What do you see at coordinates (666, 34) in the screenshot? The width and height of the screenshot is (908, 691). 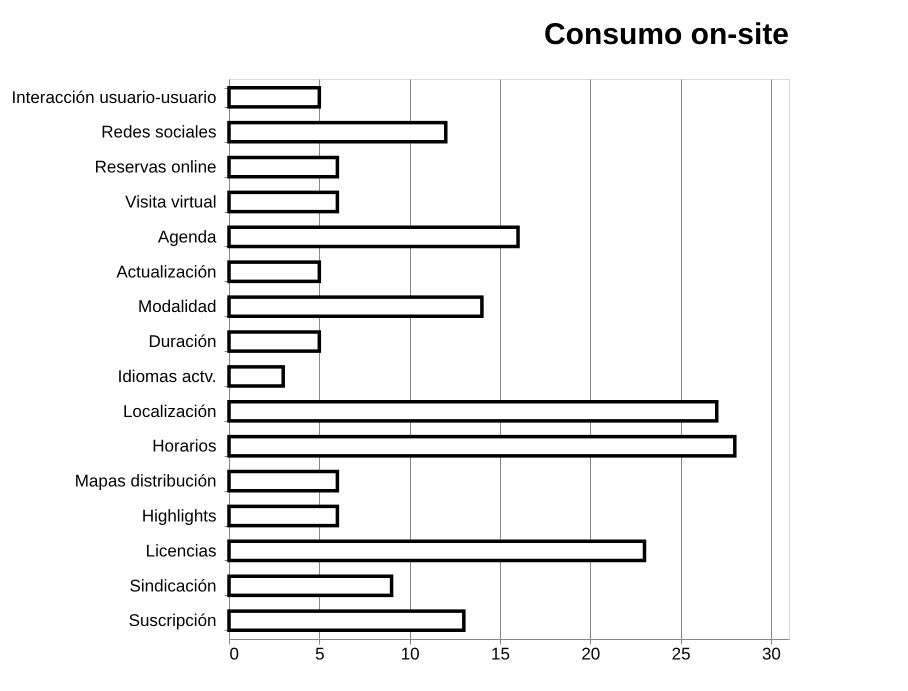 I see `chart-title: Consumo on-site` at bounding box center [666, 34].